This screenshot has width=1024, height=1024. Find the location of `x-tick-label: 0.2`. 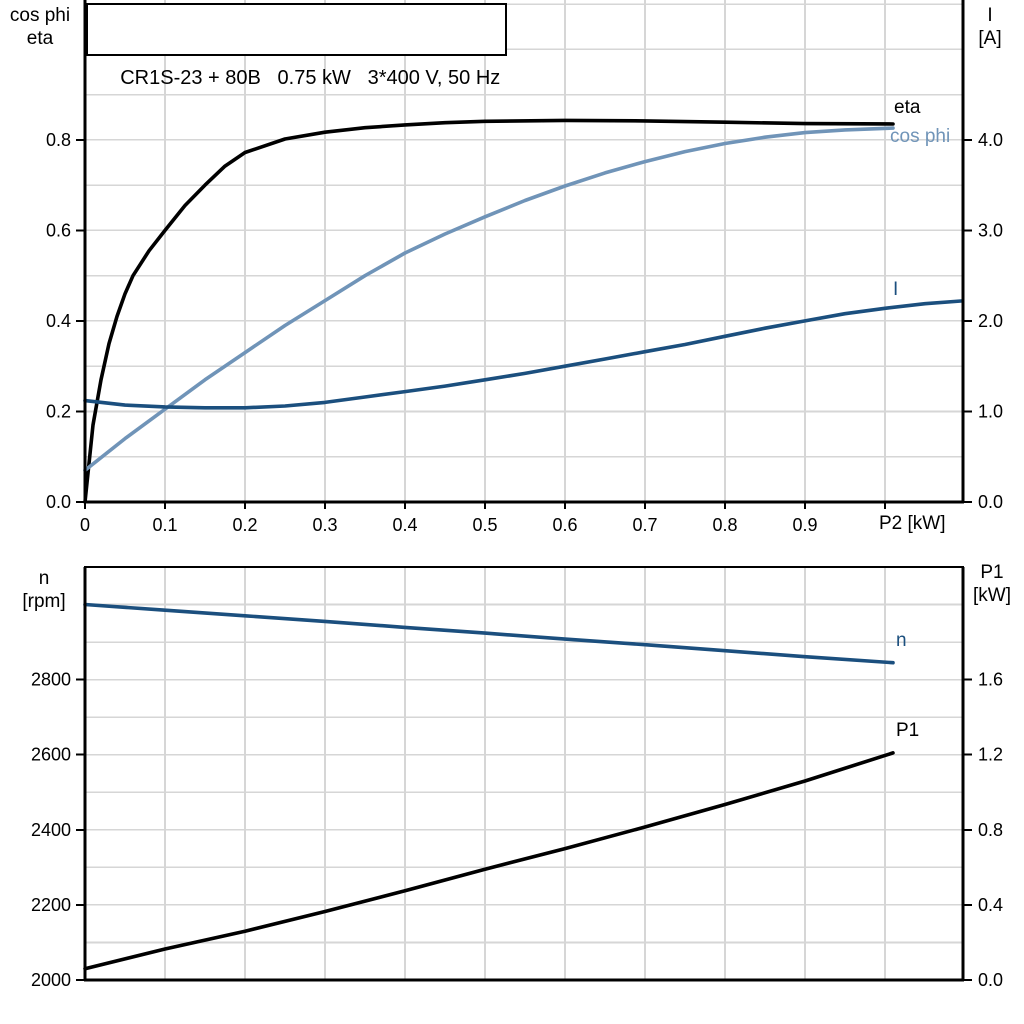

x-tick-label: 0.2 is located at coordinates (244, 525).